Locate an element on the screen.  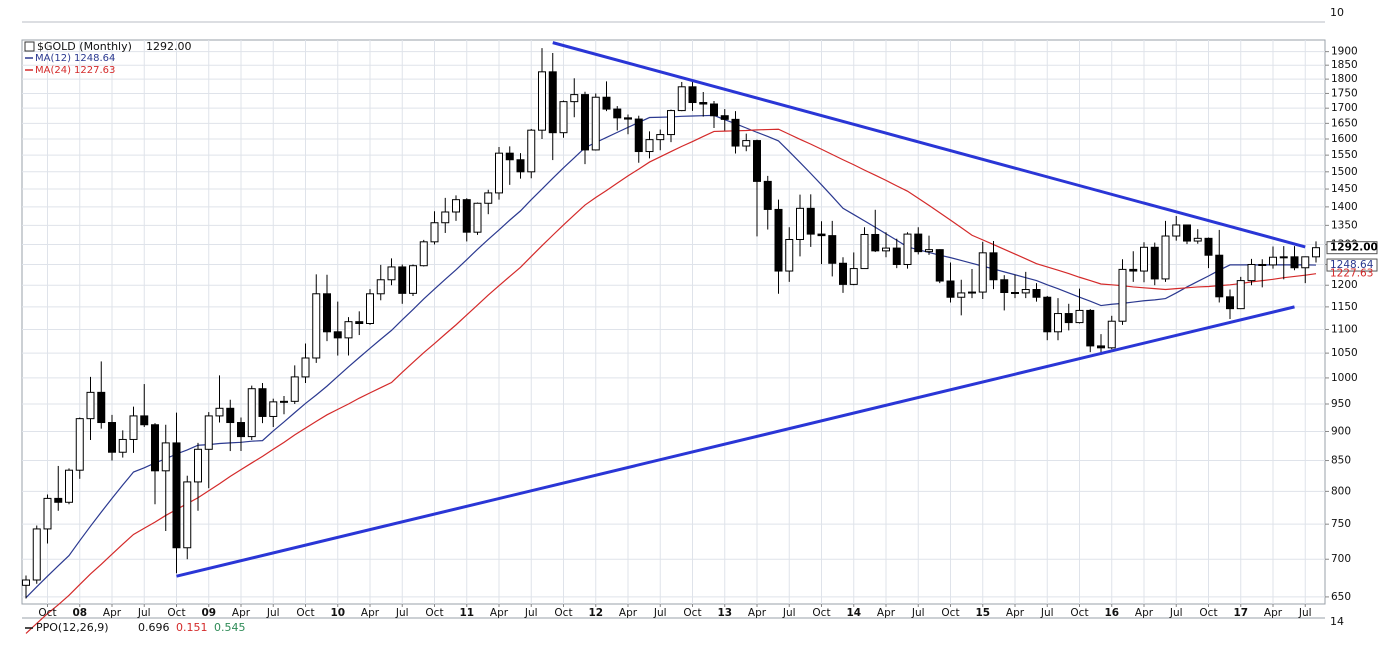
price-tag-box is located at coordinates (1352, 248).